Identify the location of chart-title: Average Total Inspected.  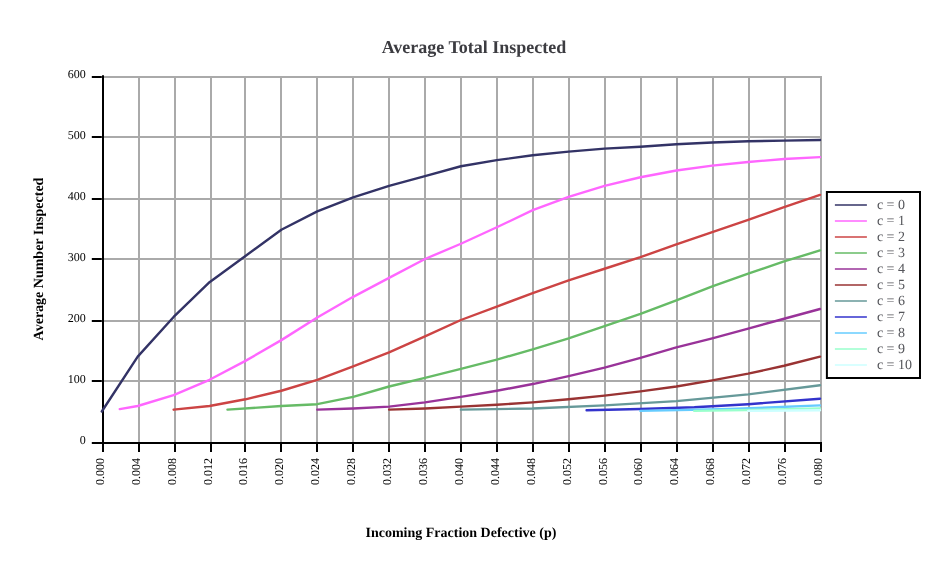
(474, 47).